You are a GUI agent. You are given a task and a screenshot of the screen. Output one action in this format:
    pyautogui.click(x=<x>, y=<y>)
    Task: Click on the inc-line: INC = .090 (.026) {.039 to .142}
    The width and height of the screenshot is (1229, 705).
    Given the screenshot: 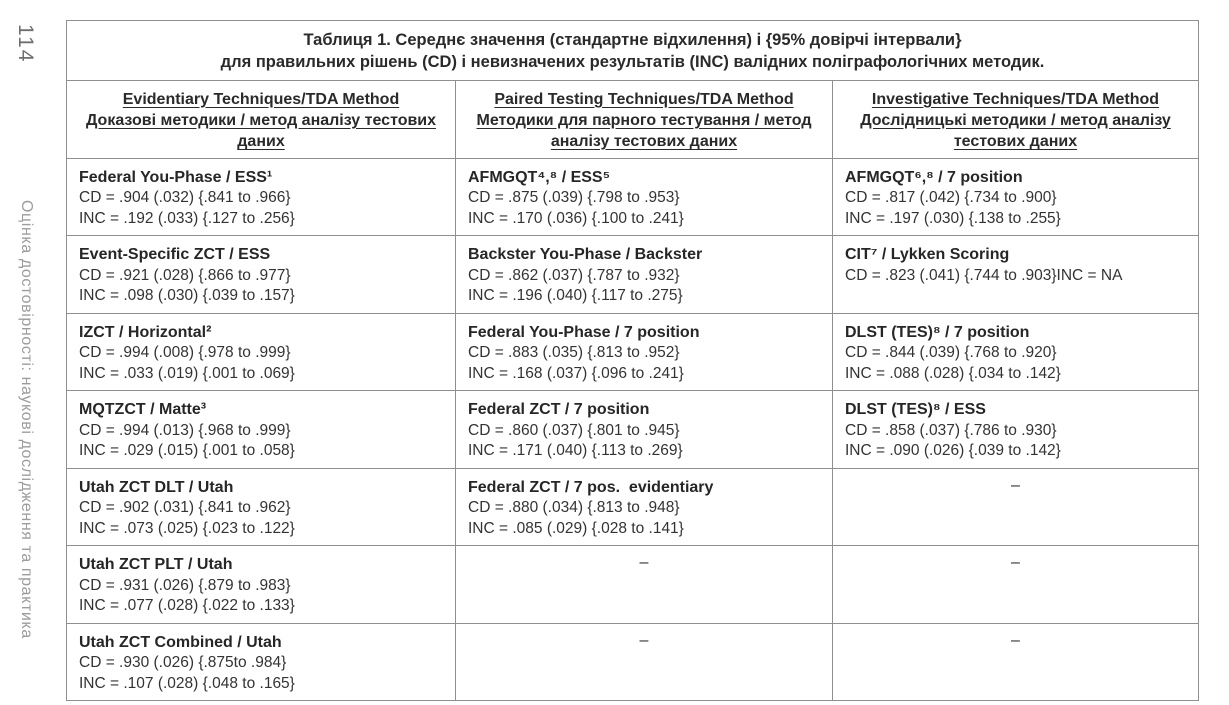 What is the action you would take?
    pyautogui.click(x=953, y=451)
    